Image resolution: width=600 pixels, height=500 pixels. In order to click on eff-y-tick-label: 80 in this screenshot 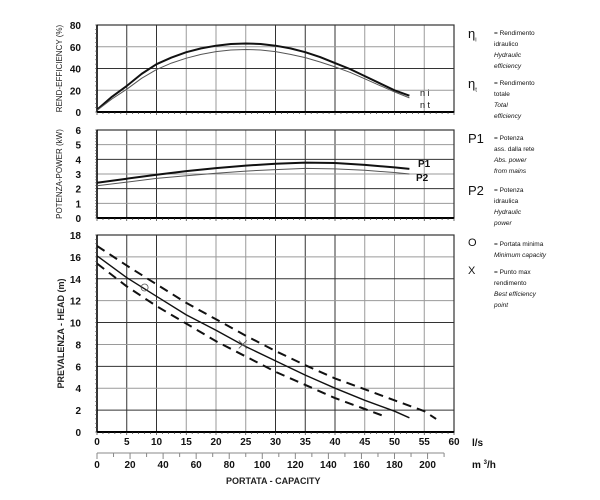, I will do `click(76, 26)`.